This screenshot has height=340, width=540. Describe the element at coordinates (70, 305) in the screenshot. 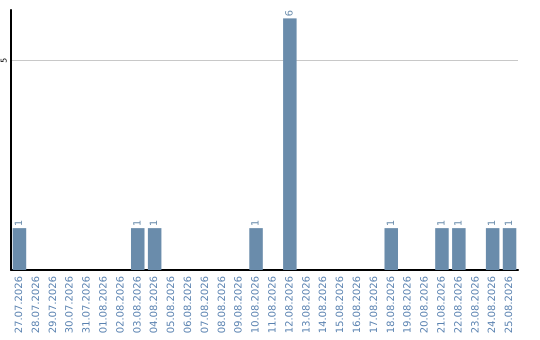

I see `x-tick-label: 30.07.2026` at that location.